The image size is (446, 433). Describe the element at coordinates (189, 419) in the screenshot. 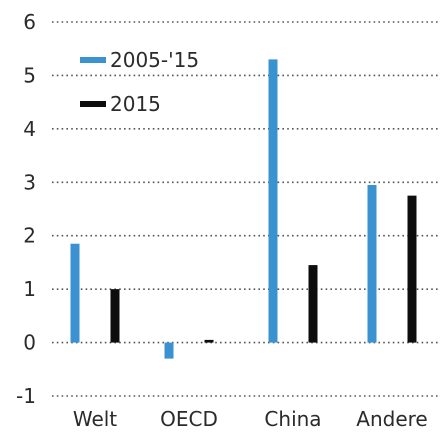

I see `x-tick-label-oecd: OECD` at that location.